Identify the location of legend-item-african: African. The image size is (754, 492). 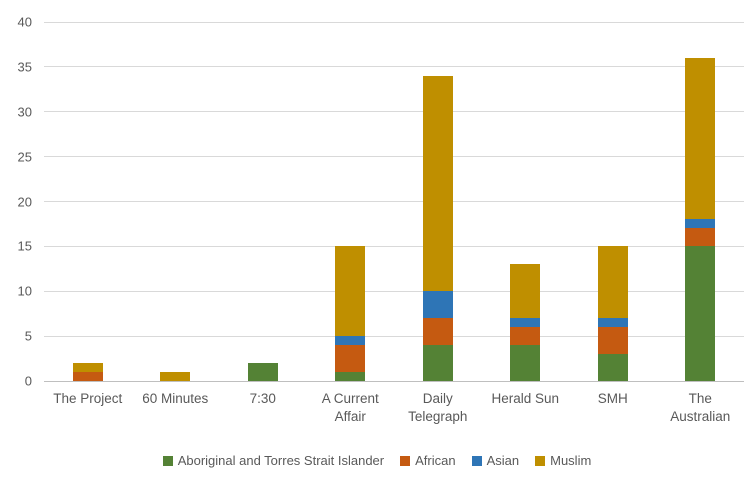
(428, 460).